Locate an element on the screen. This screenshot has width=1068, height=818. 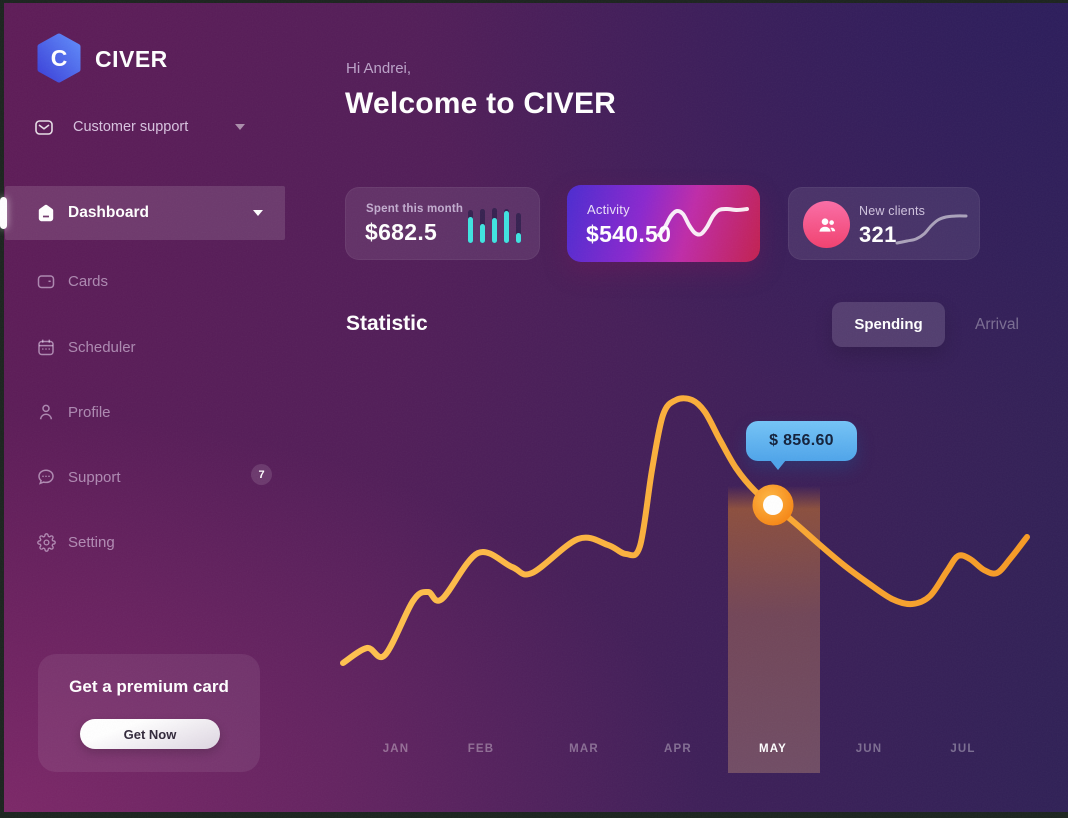
activity-wave-path is located at coordinates (703, 221).